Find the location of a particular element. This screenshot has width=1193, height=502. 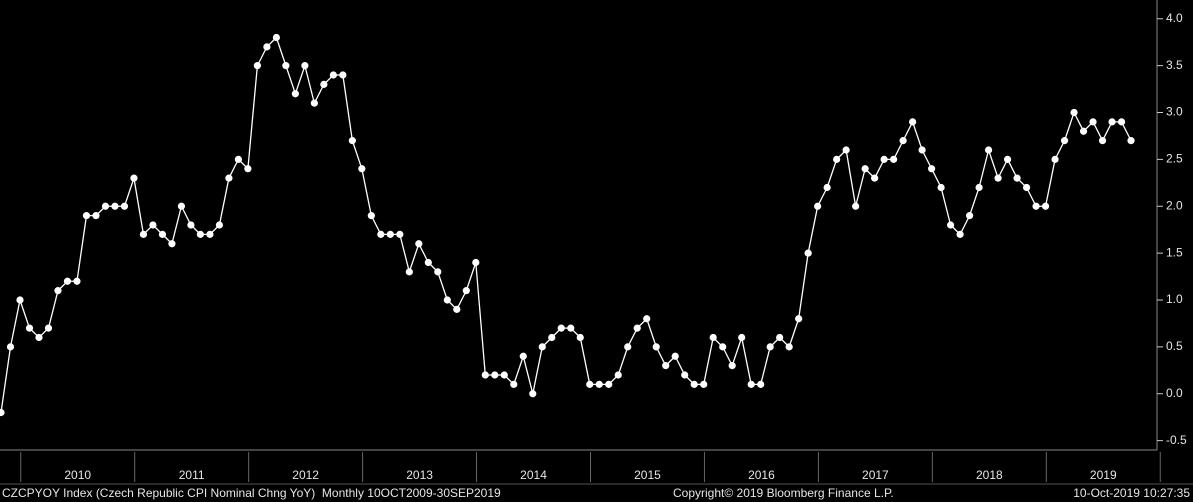

footer-right: 10-Oct-2019 10:27:35 is located at coordinates (1131, 493).